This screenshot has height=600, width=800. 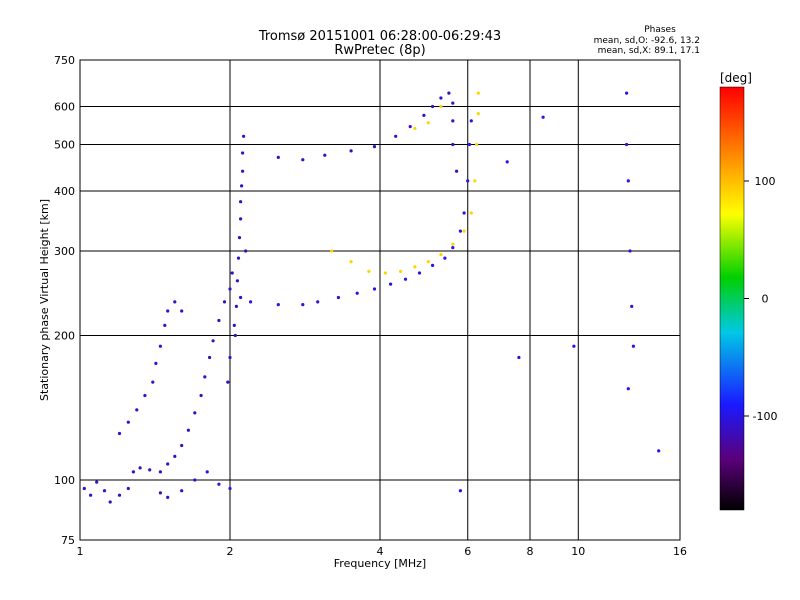 I want to click on x-tick-label: 1, so click(x=80, y=551).